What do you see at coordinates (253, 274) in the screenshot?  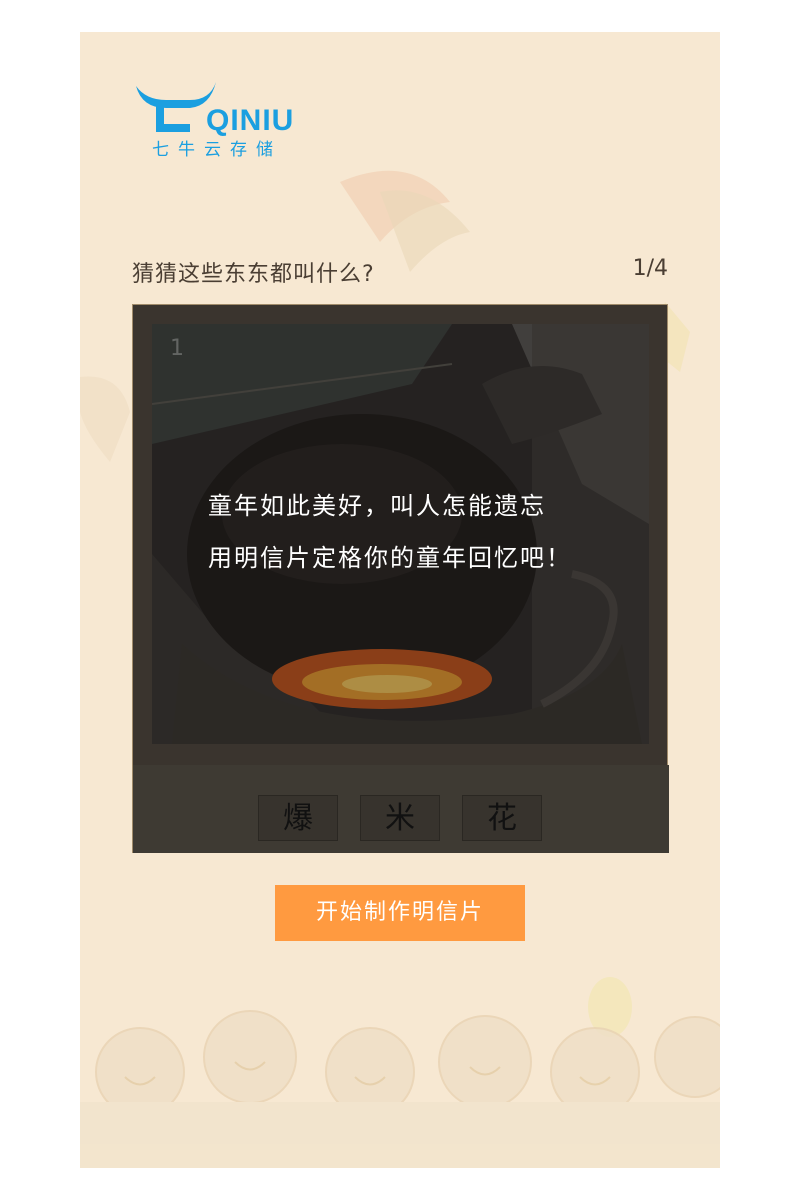 I see `quiz-question: 猜猜这些东东都叫什么?` at bounding box center [253, 274].